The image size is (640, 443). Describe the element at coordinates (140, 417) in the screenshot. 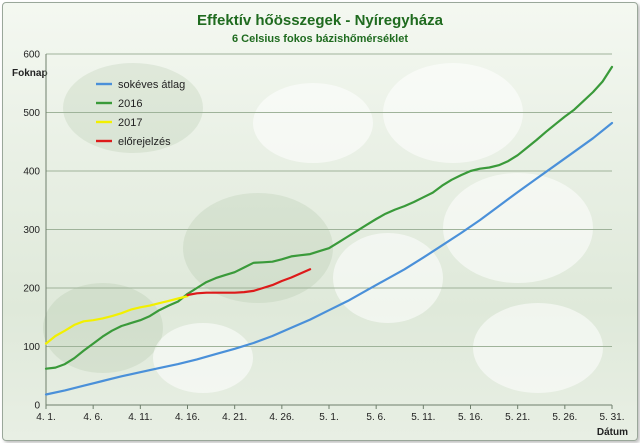

I see `x-tick-label: 4. 11.` at that location.